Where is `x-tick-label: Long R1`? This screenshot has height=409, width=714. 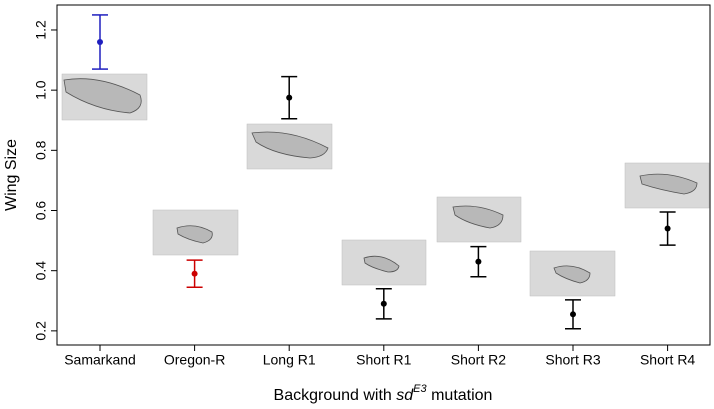 x-tick-label: Long R1 is located at coordinates (289, 360).